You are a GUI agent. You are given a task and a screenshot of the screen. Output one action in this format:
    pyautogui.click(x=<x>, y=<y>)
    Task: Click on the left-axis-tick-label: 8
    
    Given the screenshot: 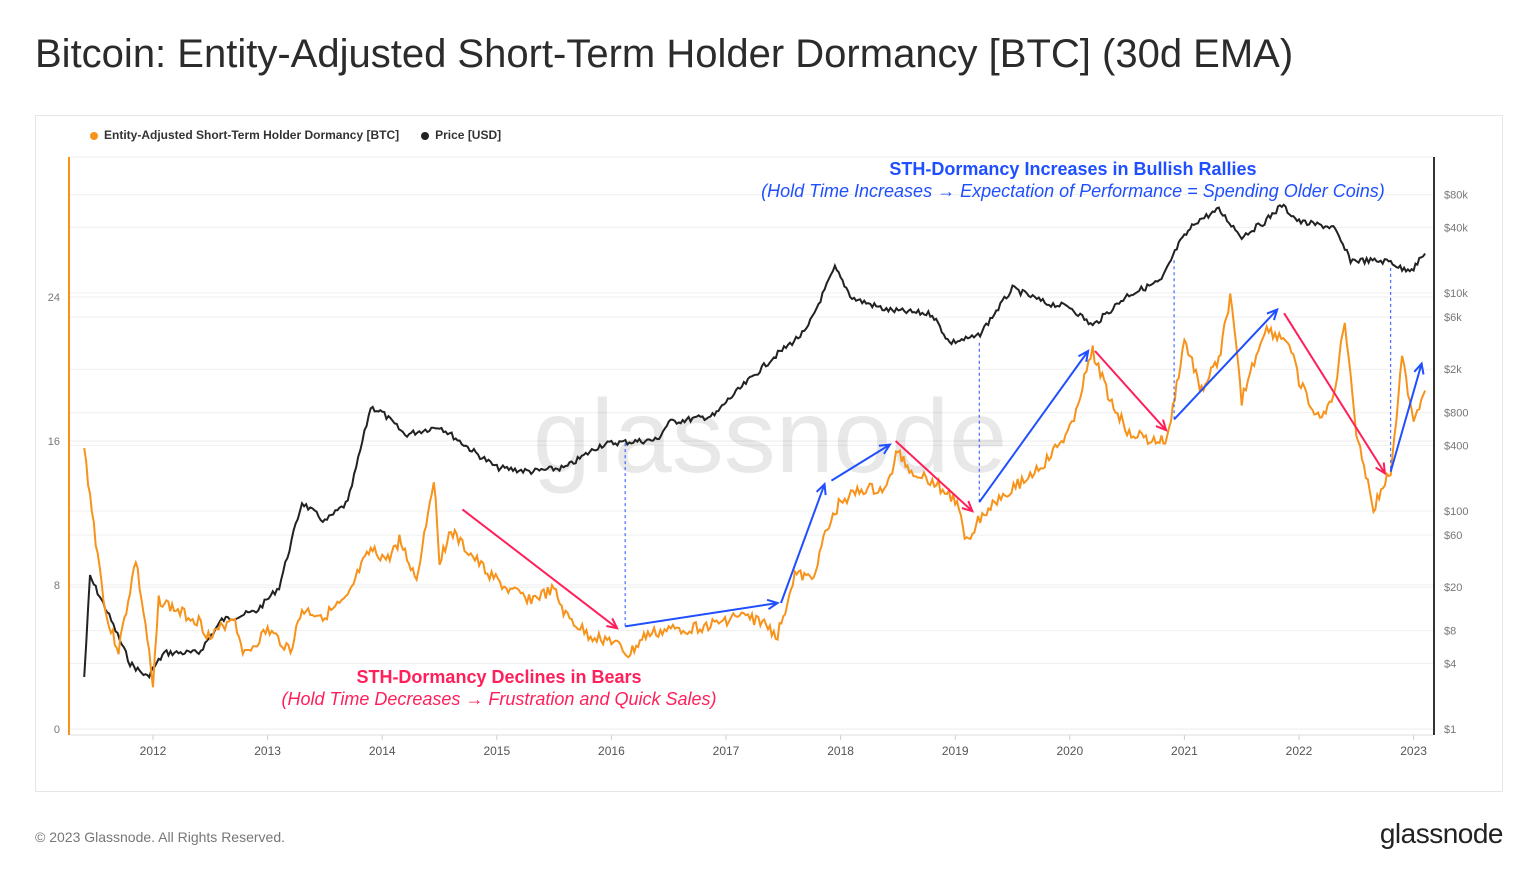 What is the action you would take?
    pyautogui.click(x=57, y=586)
    